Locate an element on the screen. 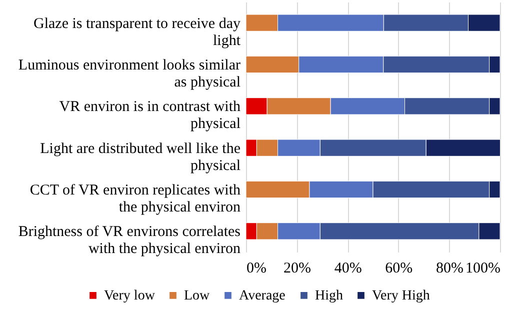  x-tick-label: 20% is located at coordinates (298, 268).